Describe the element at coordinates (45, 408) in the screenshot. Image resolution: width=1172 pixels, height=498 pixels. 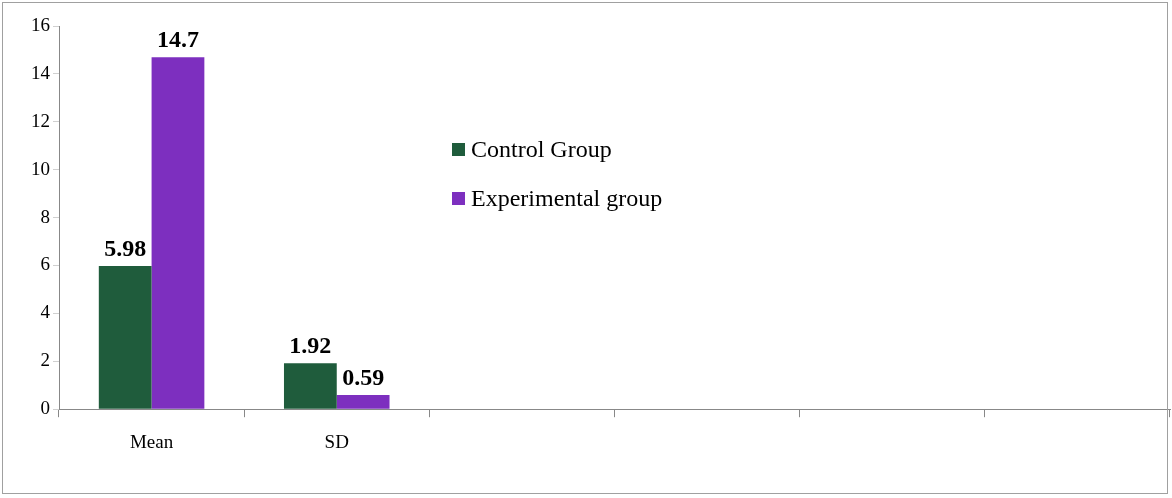
I see `y-tick-label: 0` at that location.